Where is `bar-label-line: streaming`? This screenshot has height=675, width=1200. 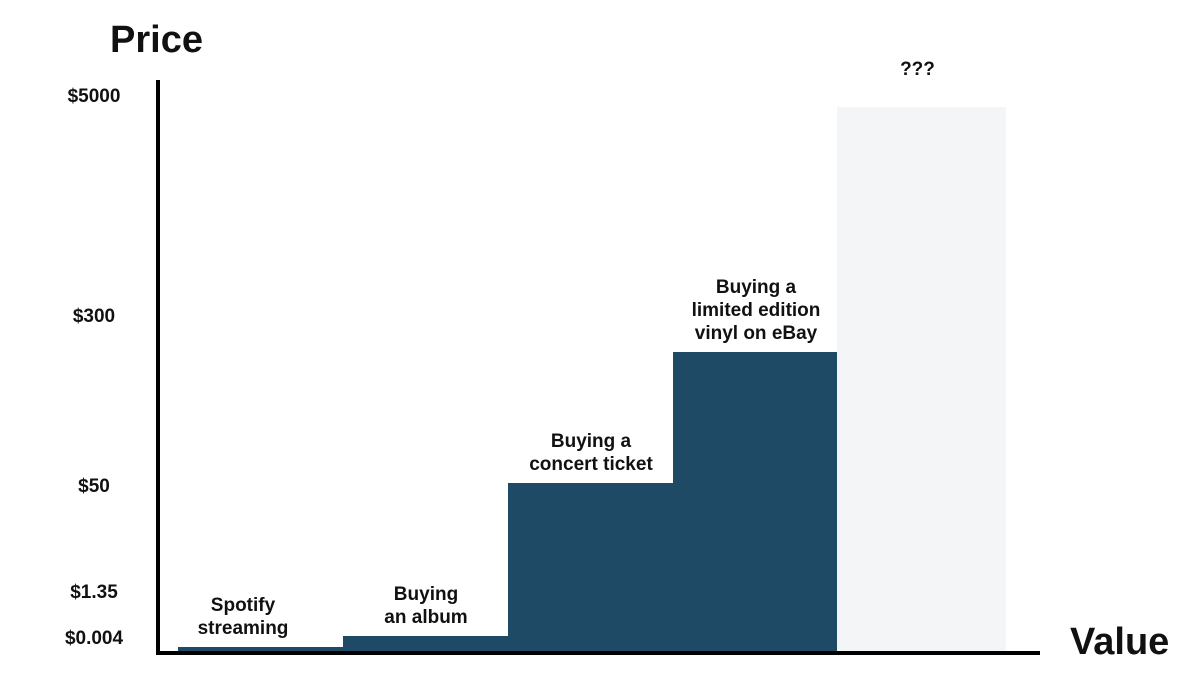 bar-label-line: streaming is located at coordinates (243, 628).